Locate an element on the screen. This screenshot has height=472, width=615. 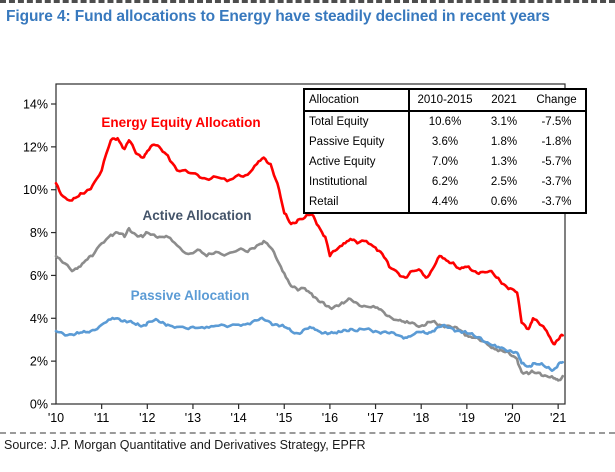
row-value: 10.6% is located at coordinates (445, 122).